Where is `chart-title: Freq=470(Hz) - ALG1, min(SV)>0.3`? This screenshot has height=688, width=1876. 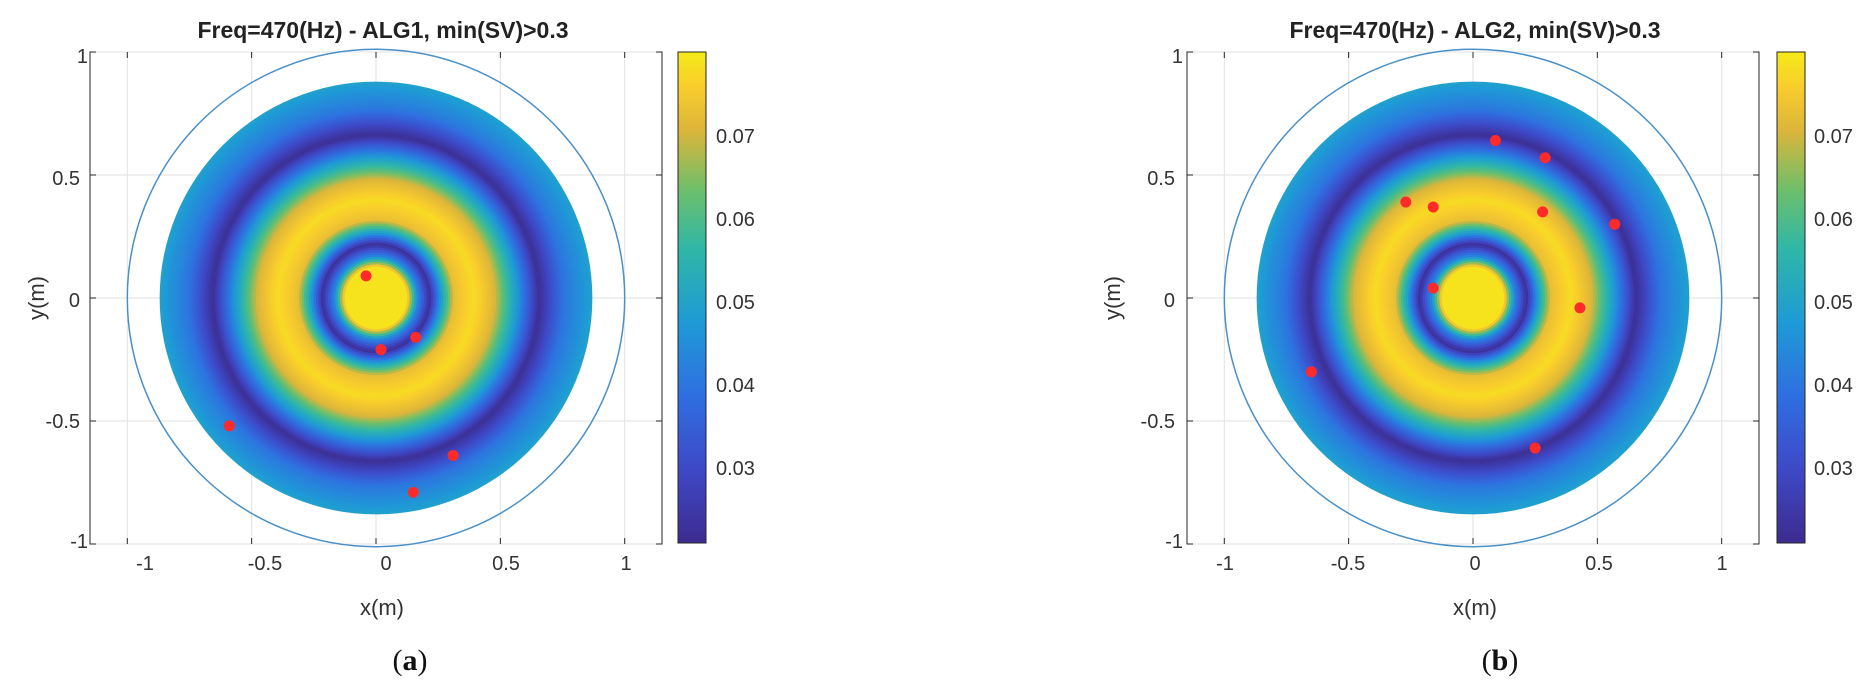 chart-title: Freq=470(Hz) - ALG1, min(SV)>0.3 is located at coordinates (382, 30).